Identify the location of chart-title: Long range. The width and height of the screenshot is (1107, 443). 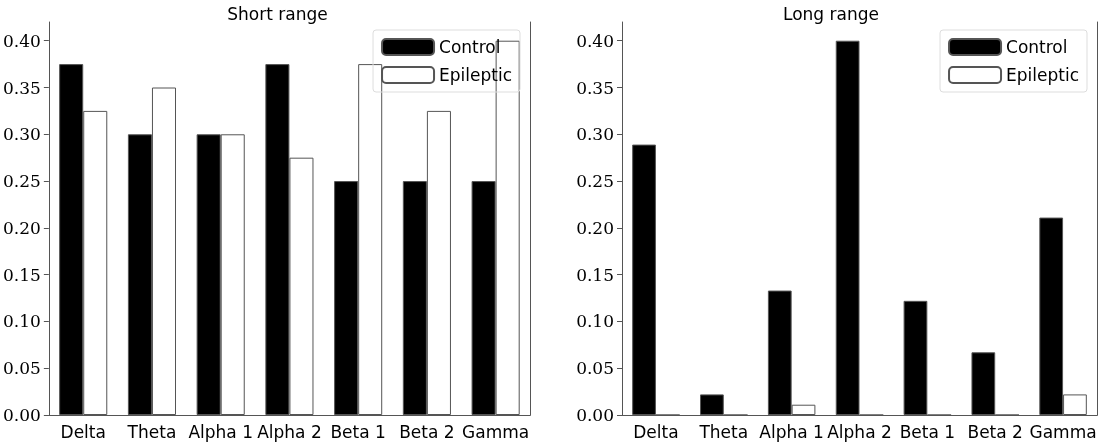
(831, 13).